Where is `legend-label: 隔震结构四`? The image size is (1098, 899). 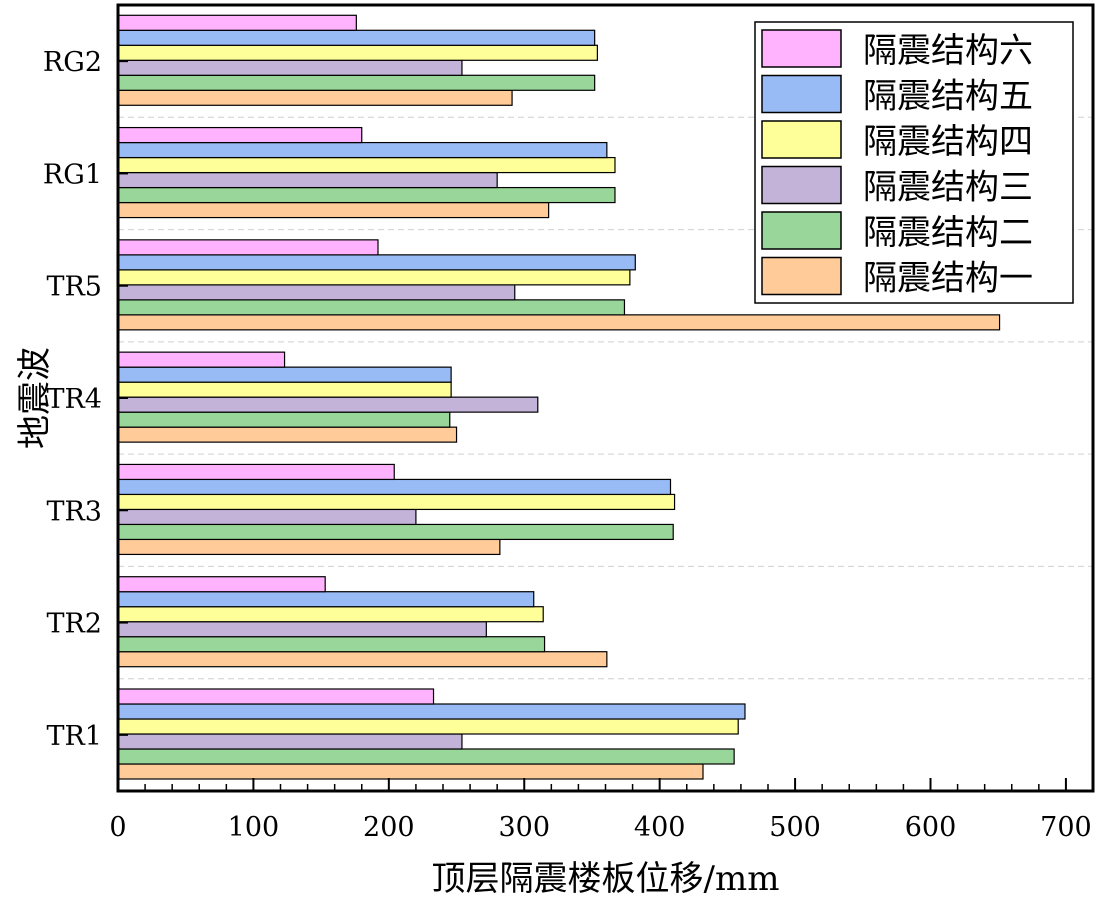
legend-label: 隔震结构四 is located at coordinates (948, 142).